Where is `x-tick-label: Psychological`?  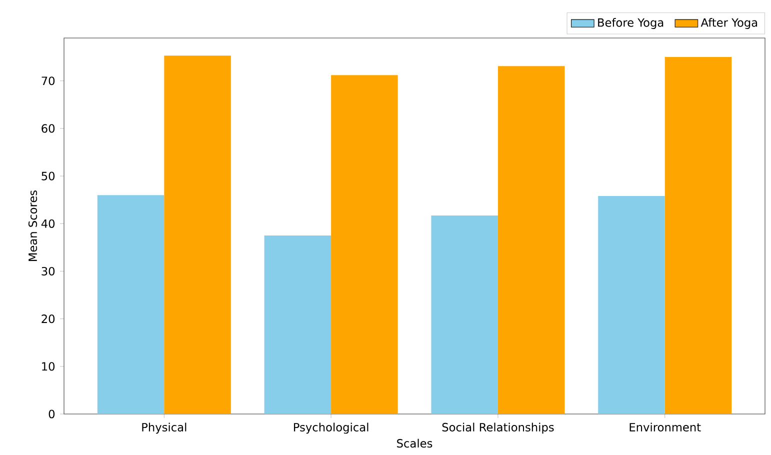
x-tick-label: Psychological is located at coordinates (331, 428).